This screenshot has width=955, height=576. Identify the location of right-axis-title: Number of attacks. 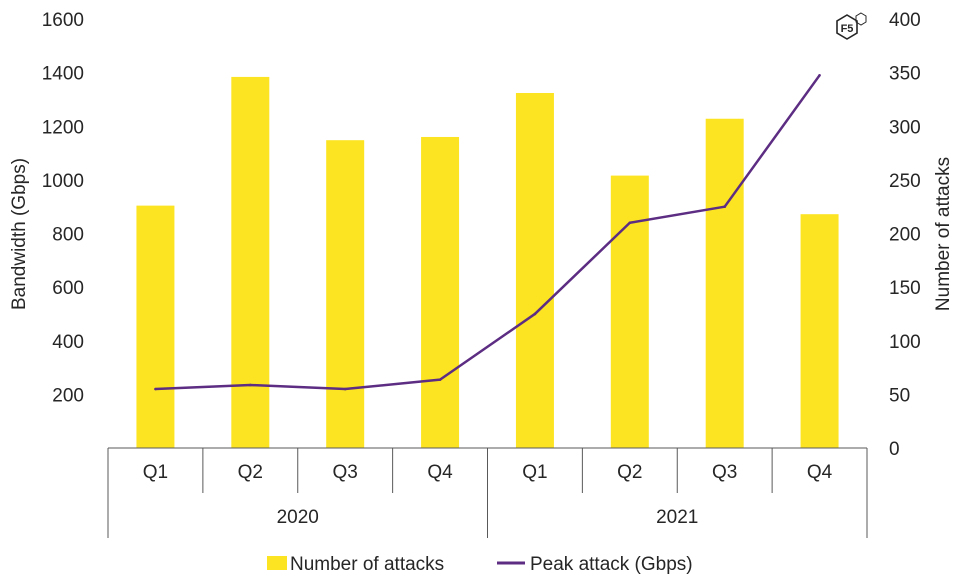
(943, 234).